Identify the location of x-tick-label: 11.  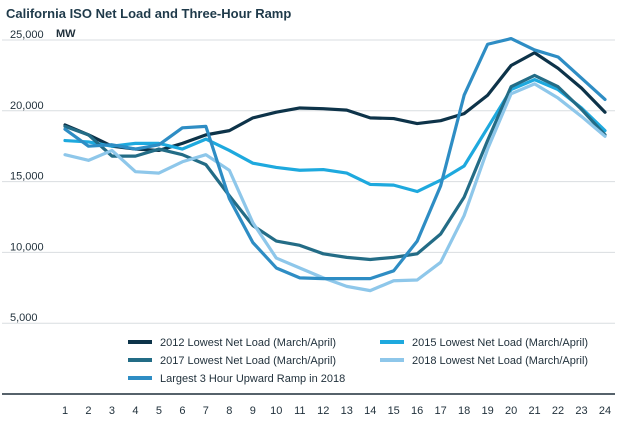
(299, 411).